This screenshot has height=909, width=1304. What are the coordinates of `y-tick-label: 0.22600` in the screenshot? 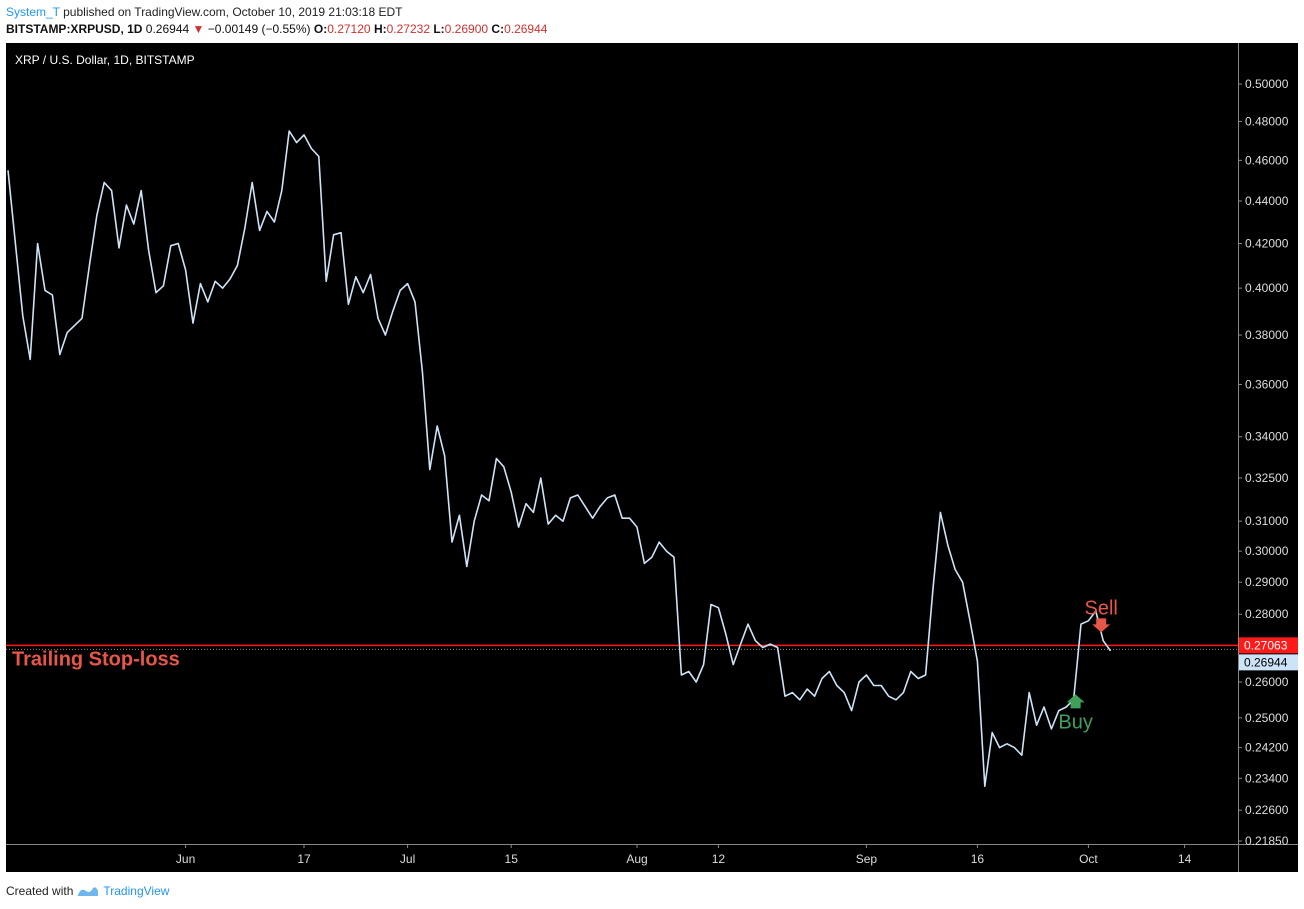 It's located at (1267, 810).